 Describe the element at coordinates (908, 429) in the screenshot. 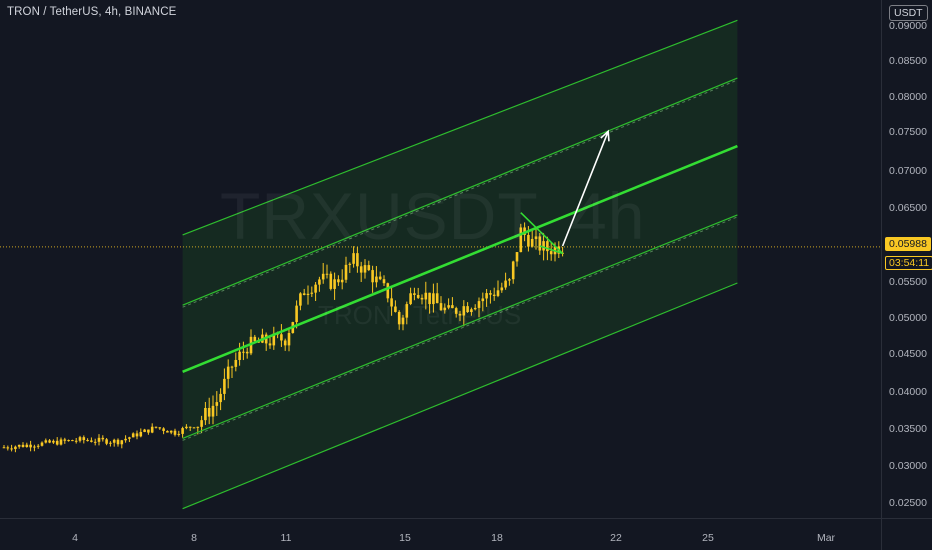

I see `price-tick: 0.03500` at that location.